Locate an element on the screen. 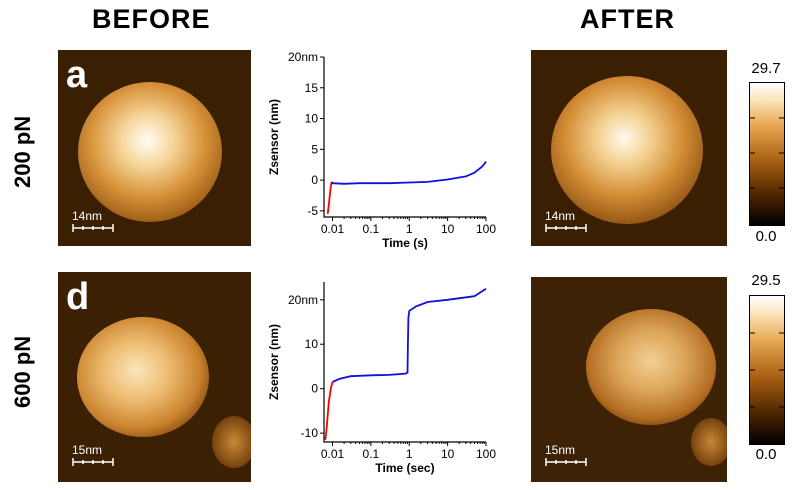  row-label-600pn: 600 pN is located at coordinates (22, 371).